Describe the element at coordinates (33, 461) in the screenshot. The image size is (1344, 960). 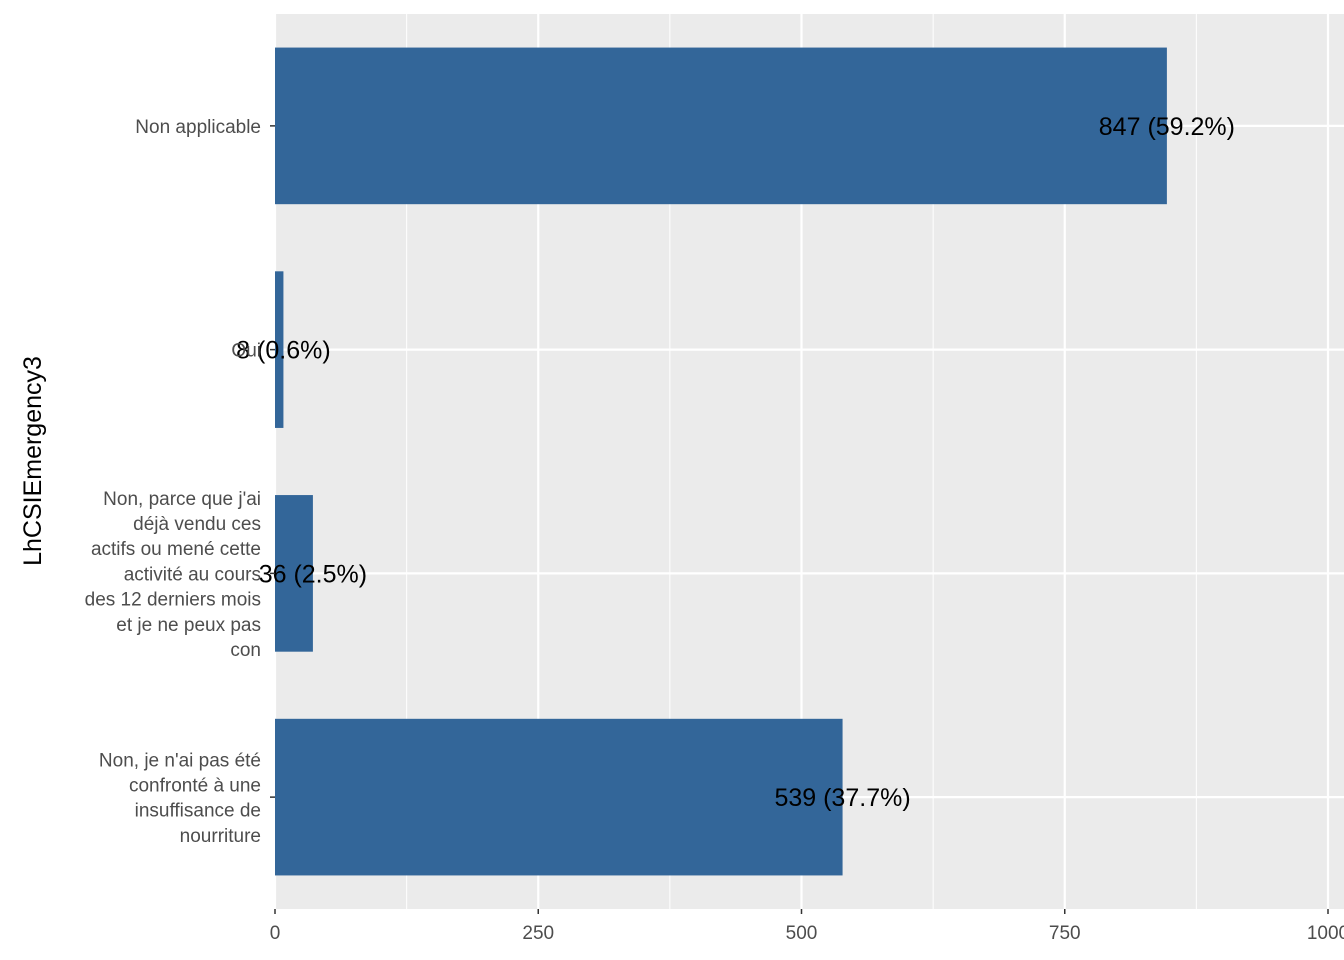
I see `y-axis-title: LhCSIEmergency3` at that location.